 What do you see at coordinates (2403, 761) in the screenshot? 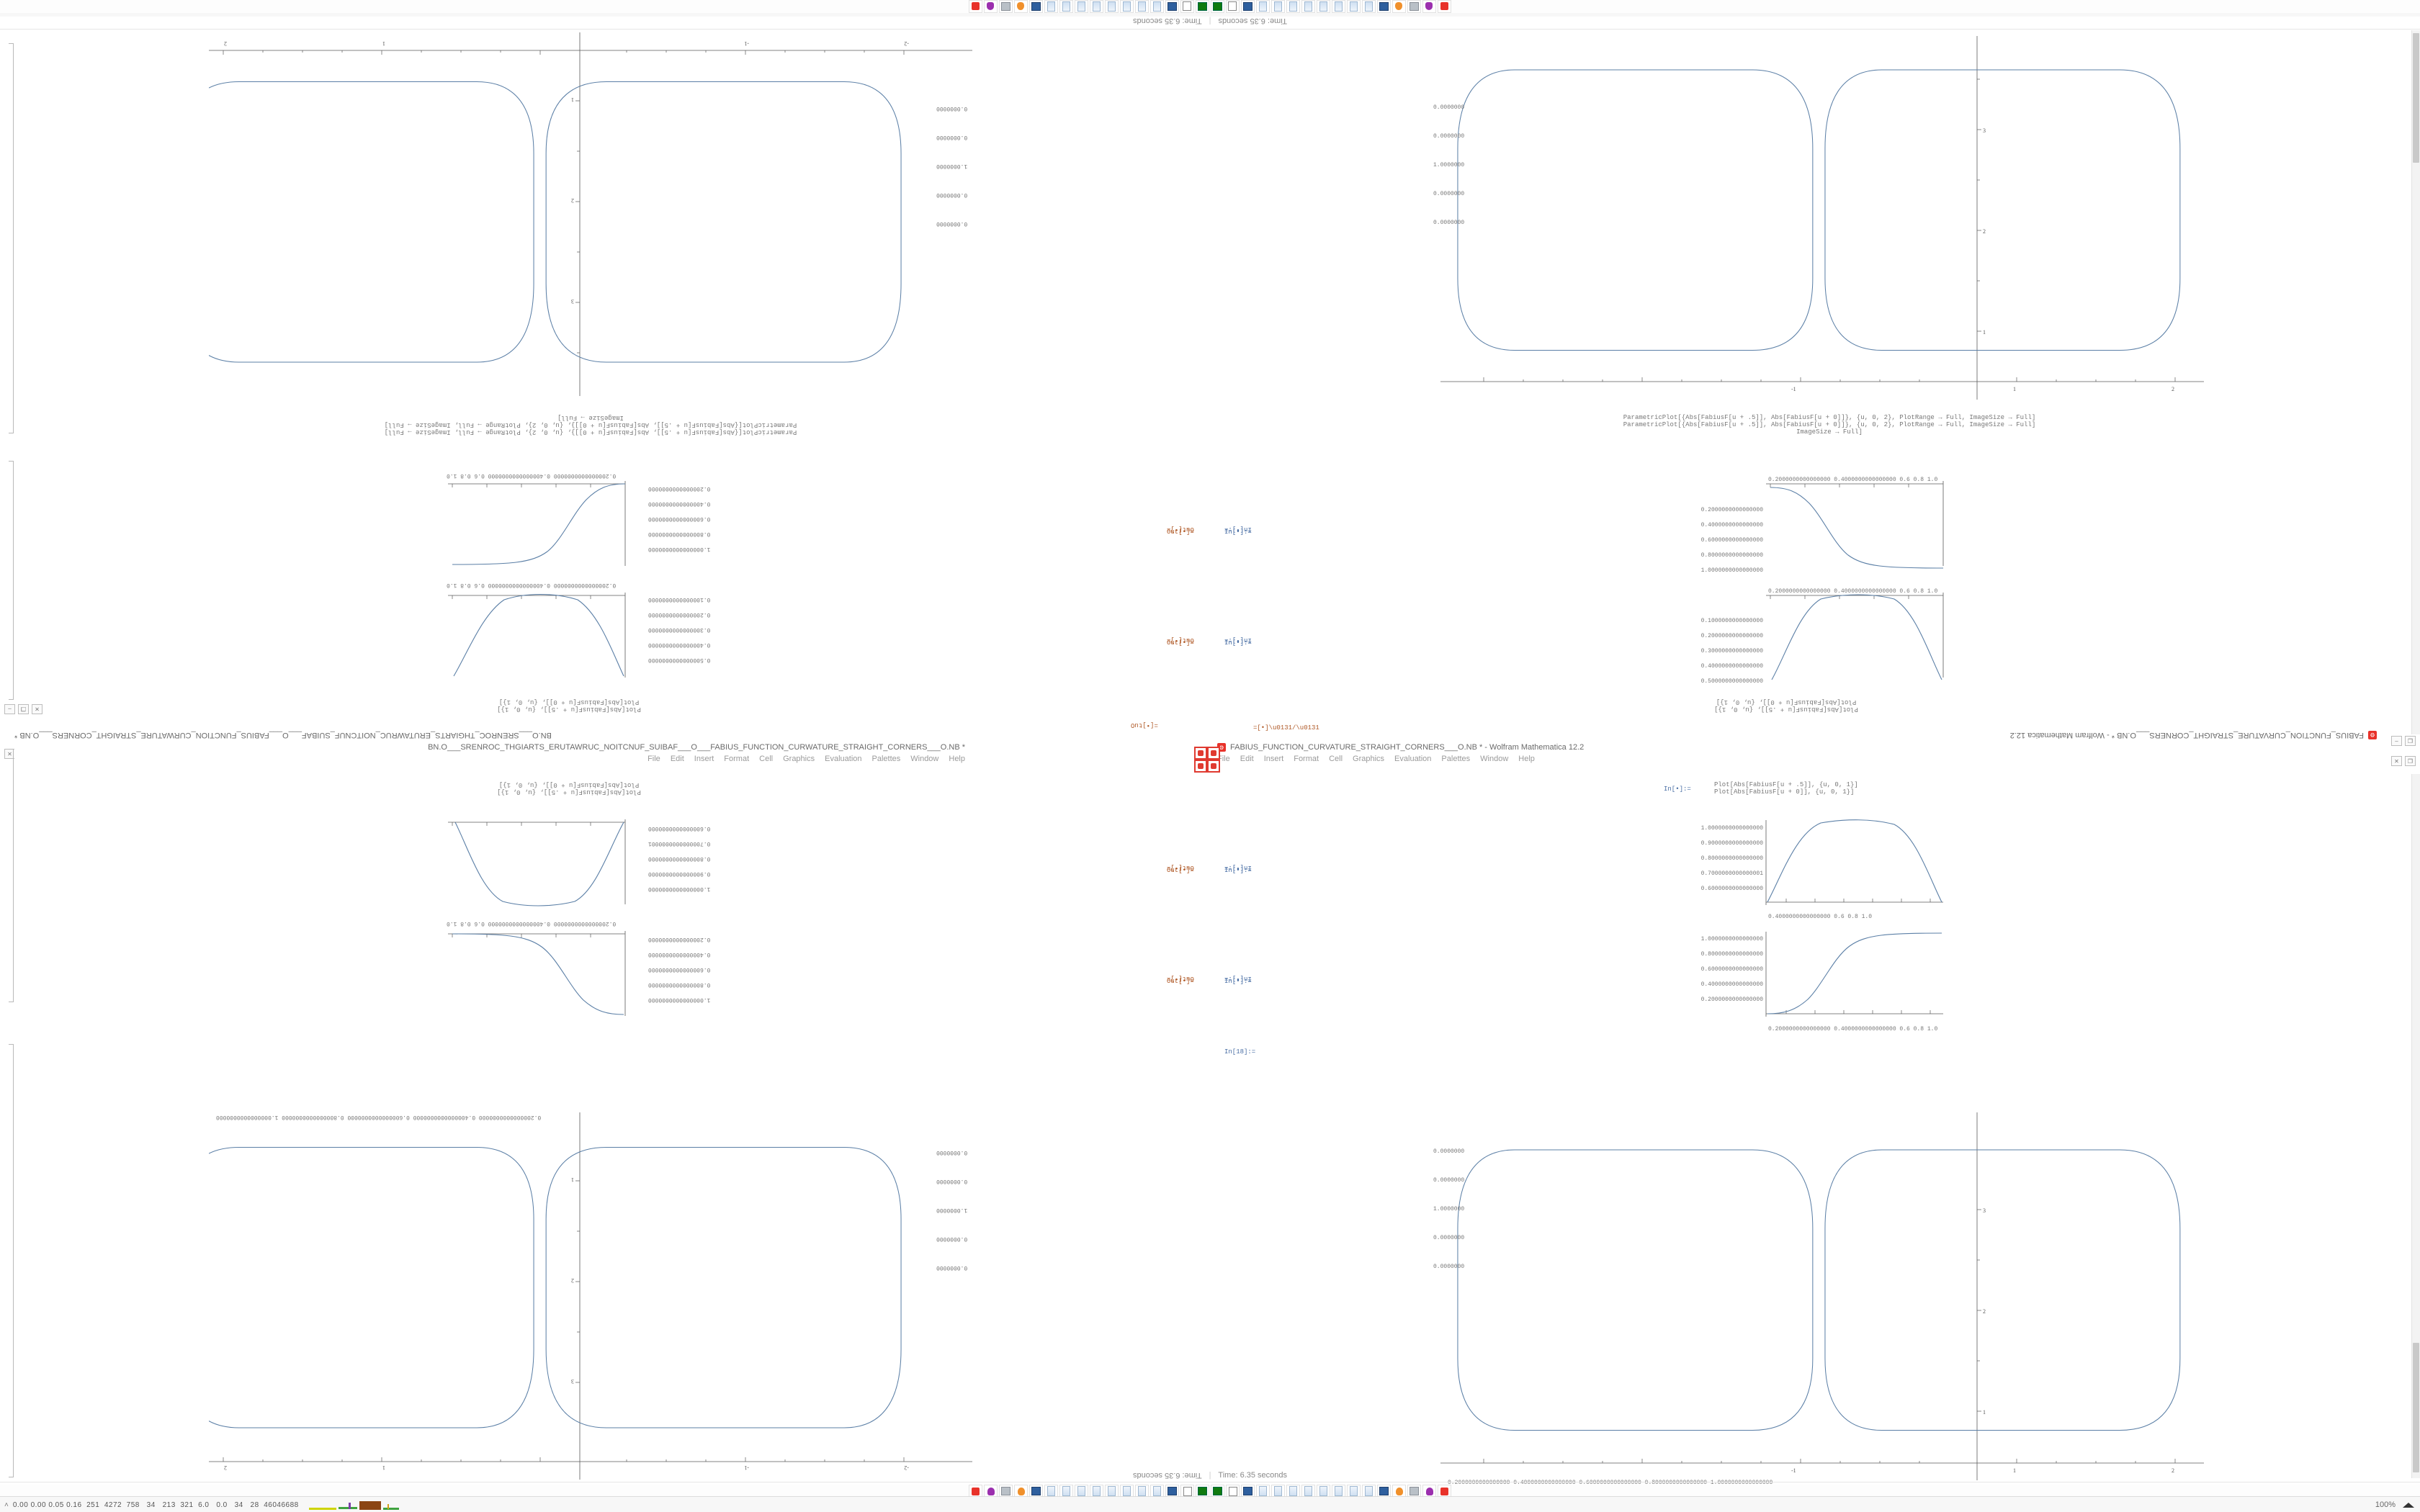
I see `window-controls-right-2: ✕ ❐` at bounding box center [2403, 761].